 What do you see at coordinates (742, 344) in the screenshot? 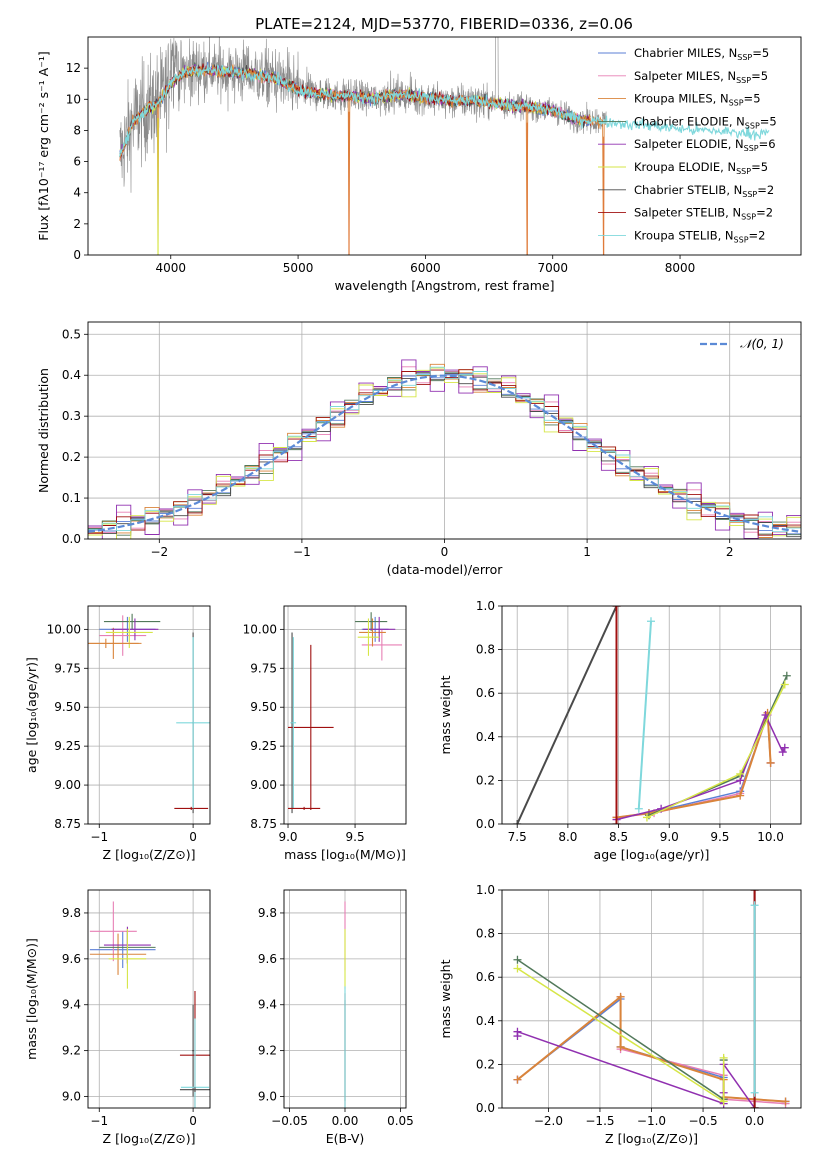
I see `residuals-legend: 𝒩(0, 1)` at bounding box center [742, 344].